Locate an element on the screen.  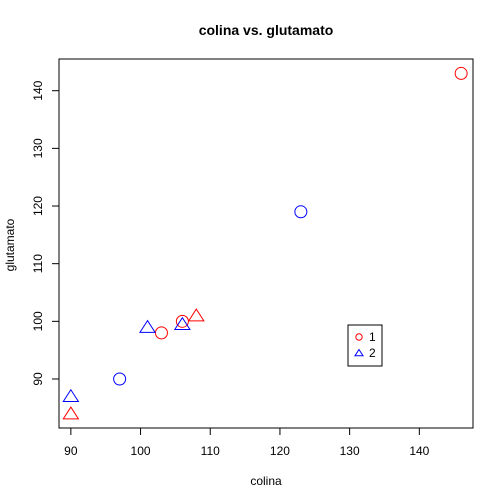
x-axis-label: colina is located at coordinates (266, 481).